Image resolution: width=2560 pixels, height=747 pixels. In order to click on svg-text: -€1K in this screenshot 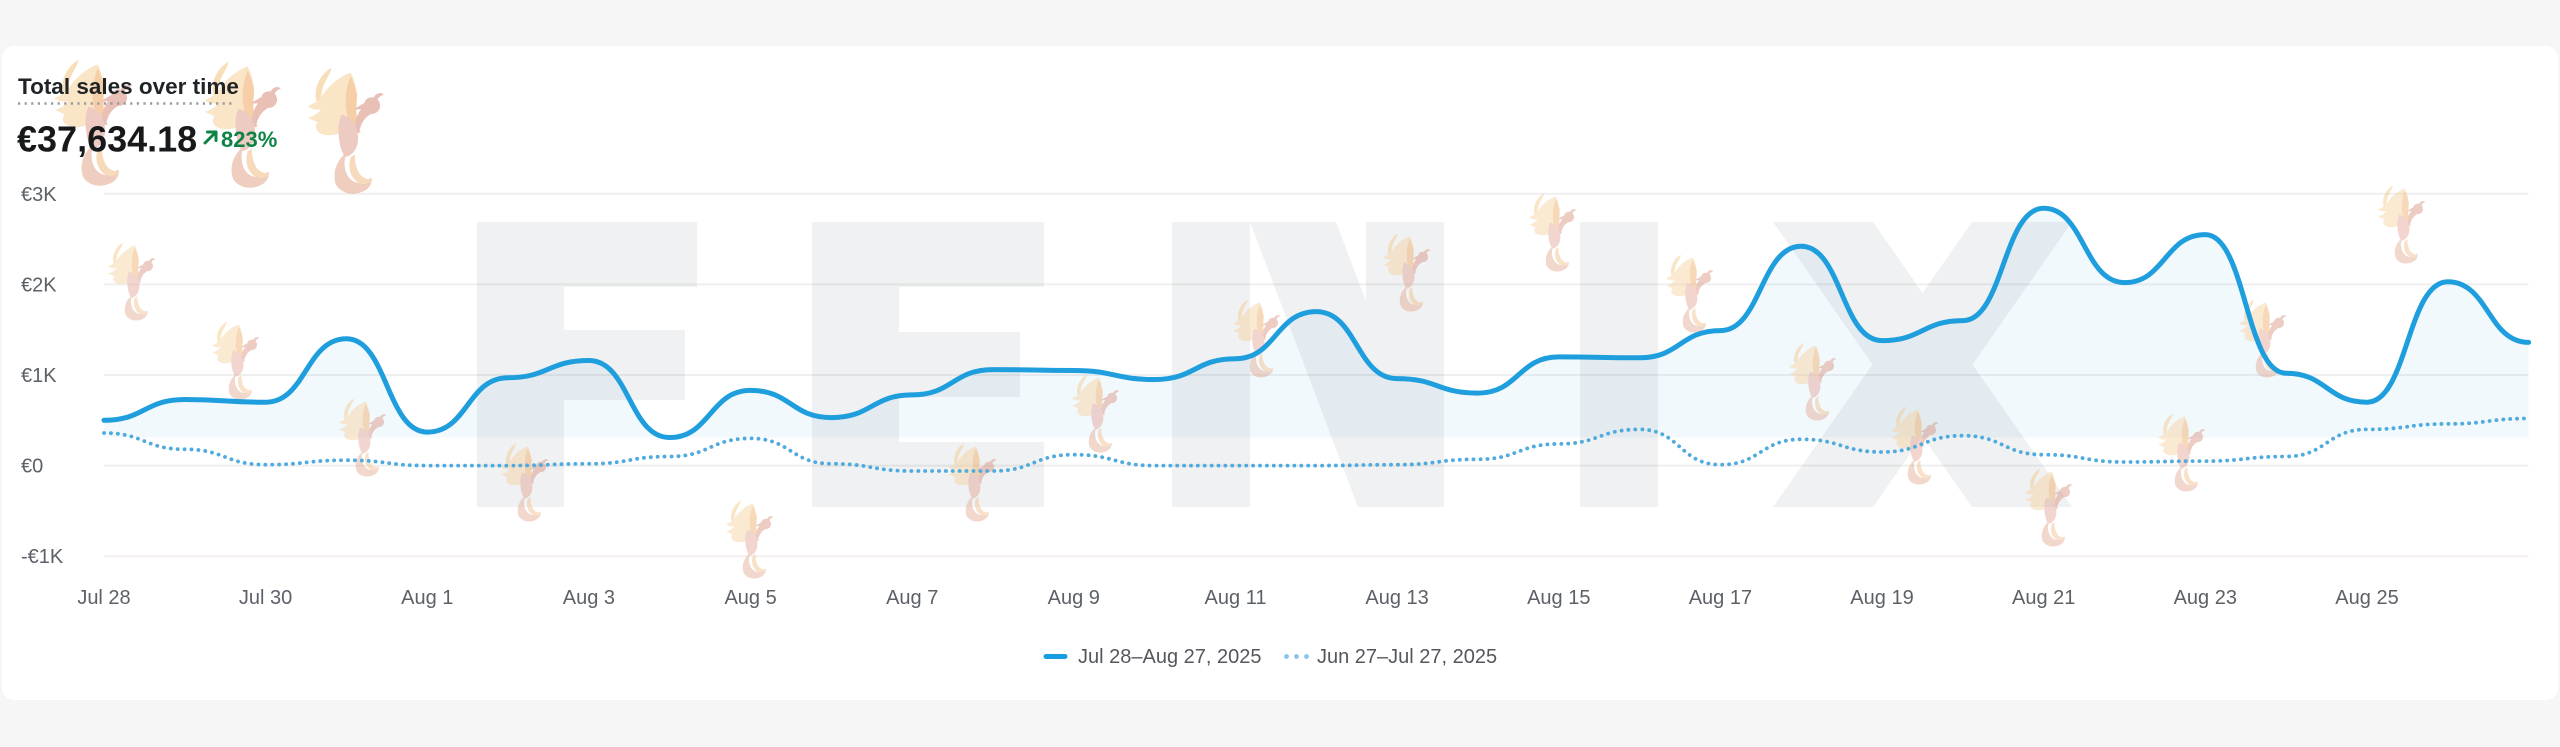, I will do `click(42, 557)`.